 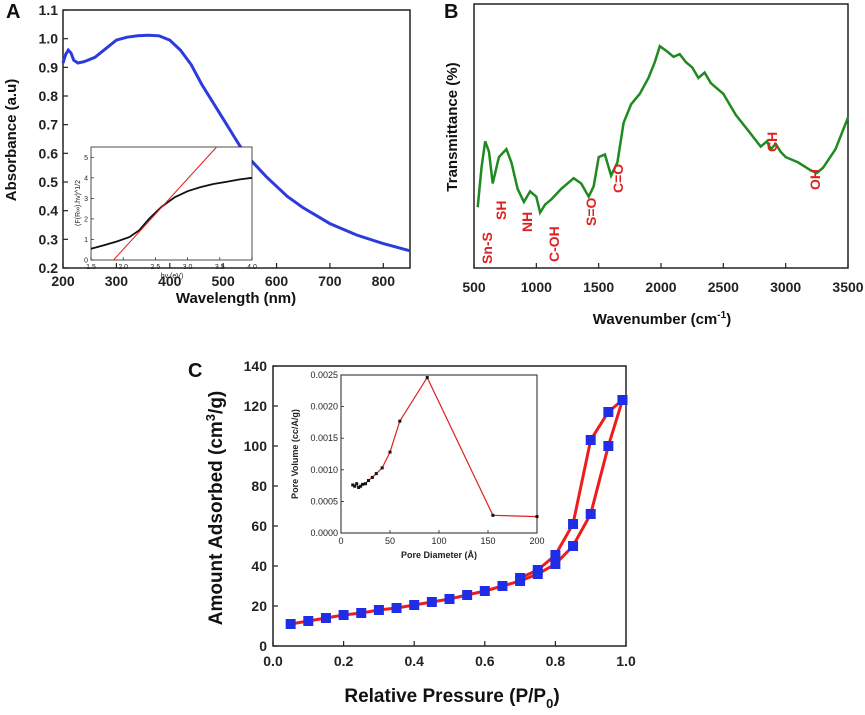 I want to click on panel-c-x-ticks: 0.0 0.2 0.4 0.6 0.8 1.0, so click(x=449, y=655).